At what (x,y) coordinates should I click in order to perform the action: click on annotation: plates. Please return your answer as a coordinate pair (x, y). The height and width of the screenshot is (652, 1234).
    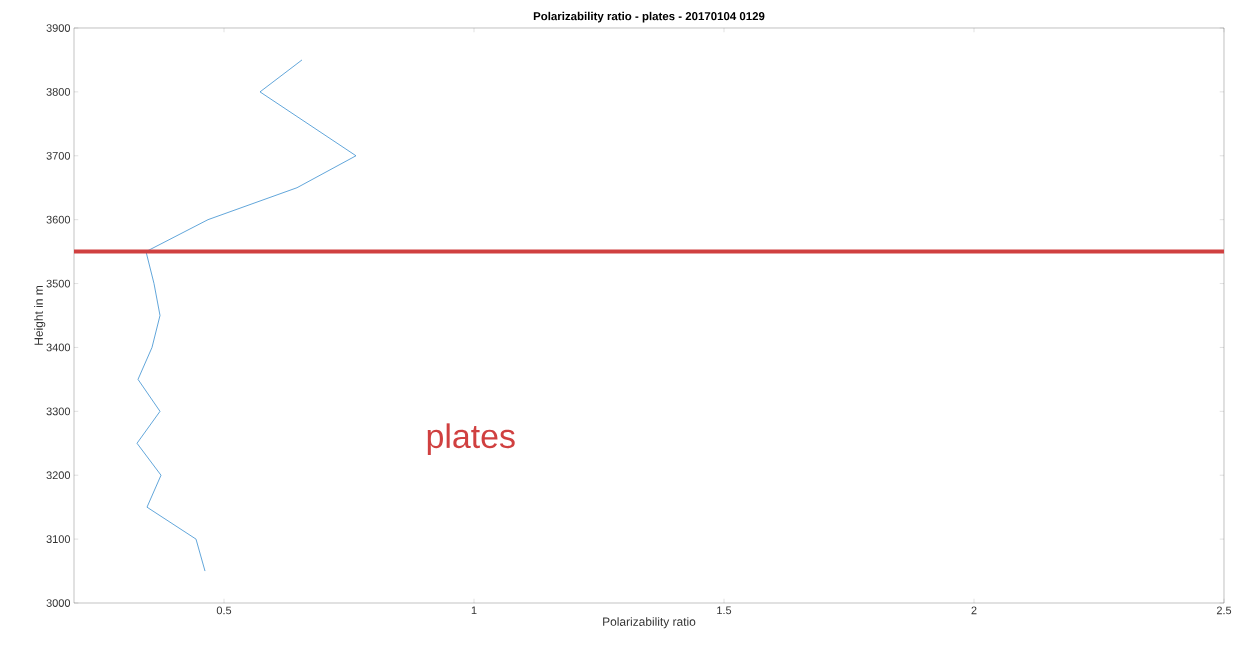
    Looking at the image, I should click on (471, 439).